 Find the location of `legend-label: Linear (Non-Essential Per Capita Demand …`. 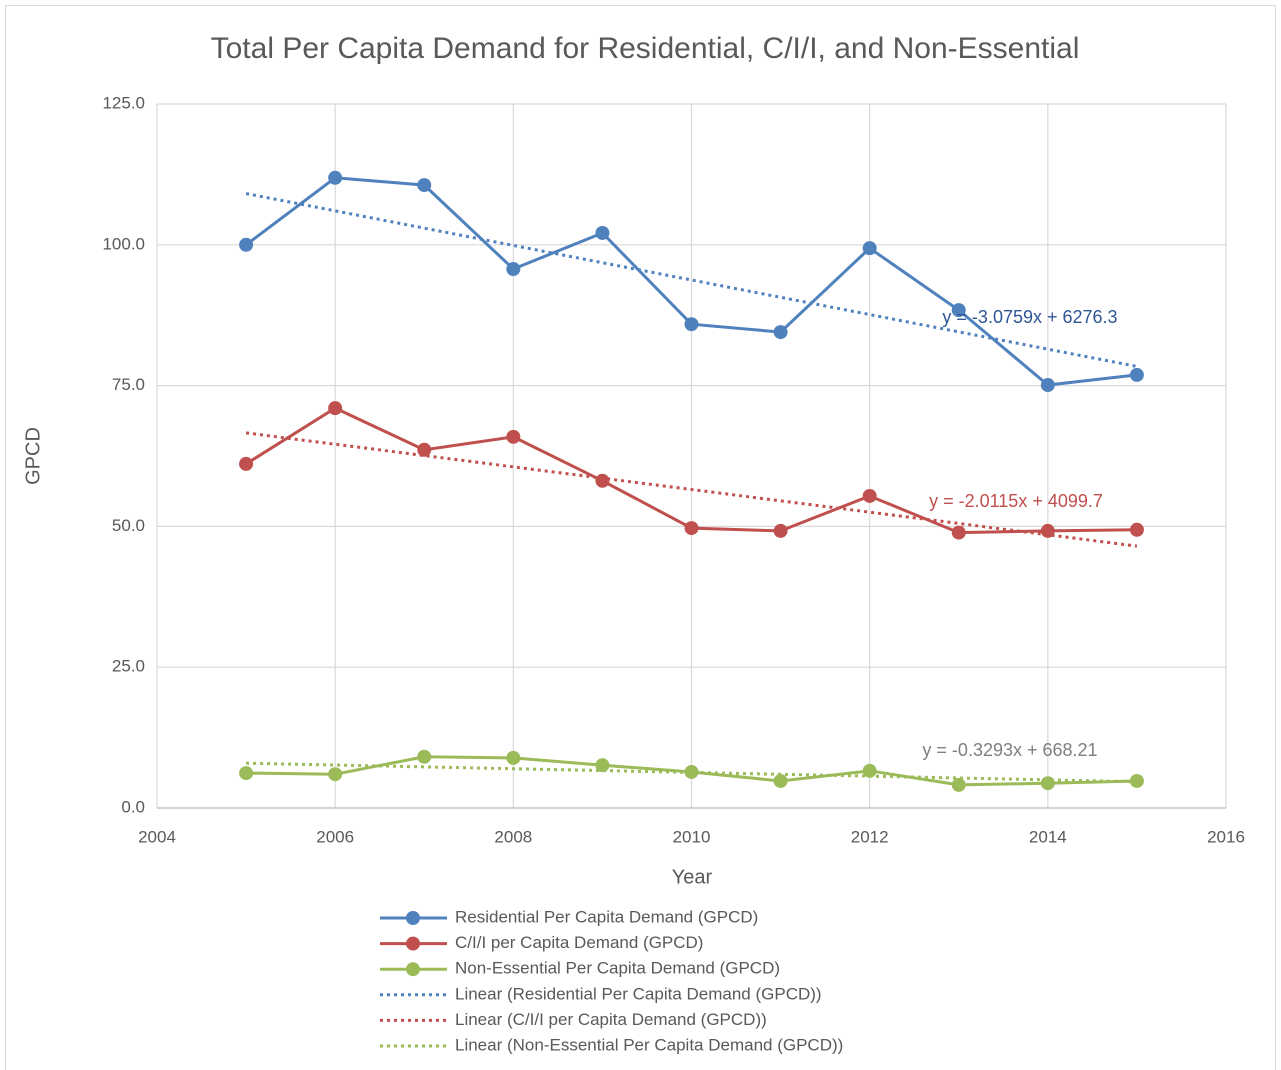

legend-label: Linear (Non-Essential Per Capita Demand … is located at coordinates (649, 1044).